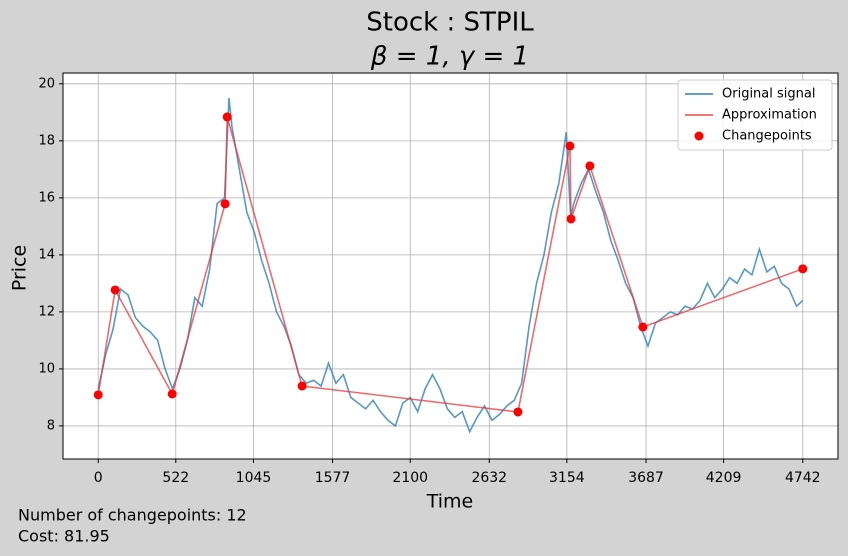  What do you see at coordinates (254, 478) in the screenshot?
I see `x-tick-label: 1045` at bounding box center [254, 478].